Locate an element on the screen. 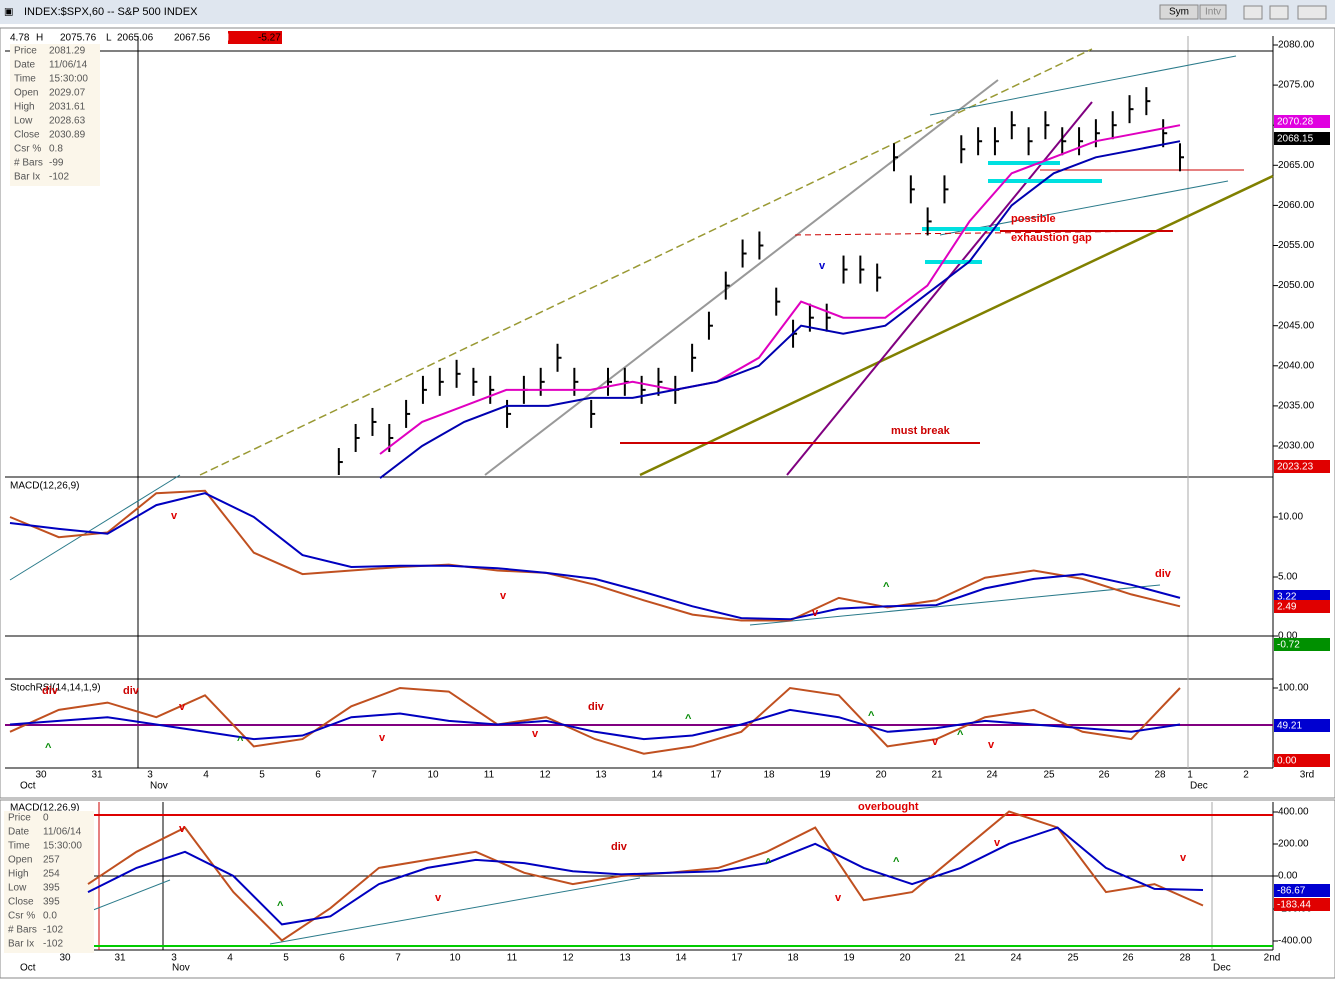 This screenshot has width=1335, height=984. value-tag-label: 2070.28 is located at coordinates (1295, 122).